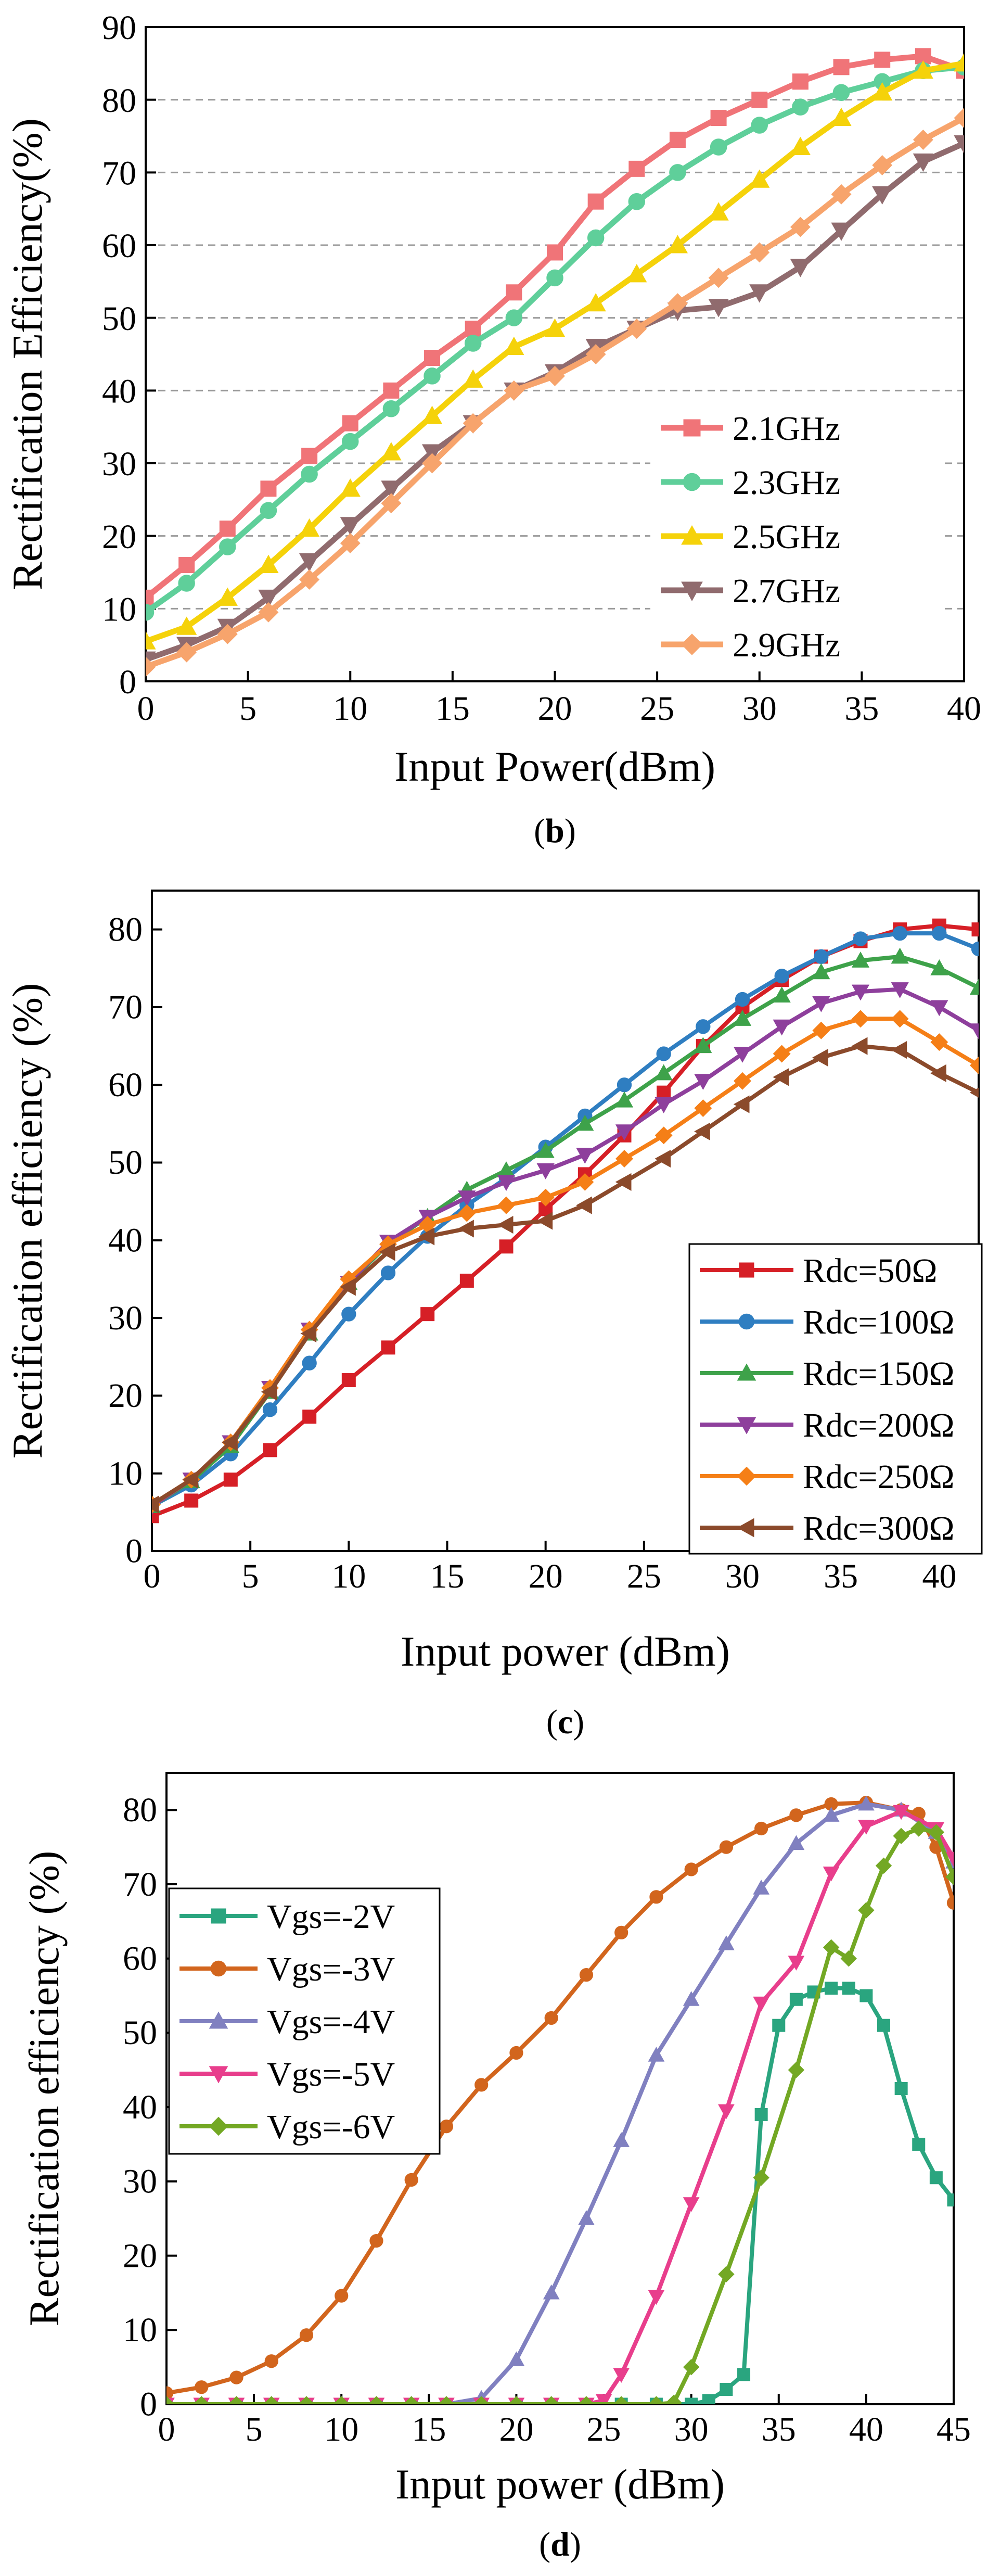 The image size is (988, 2576). What do you see at coordinates (750, 591) in the screenshot?
I see `legend-item-2-7ghz: 2.7GHz` at bounding box center [750, 591].